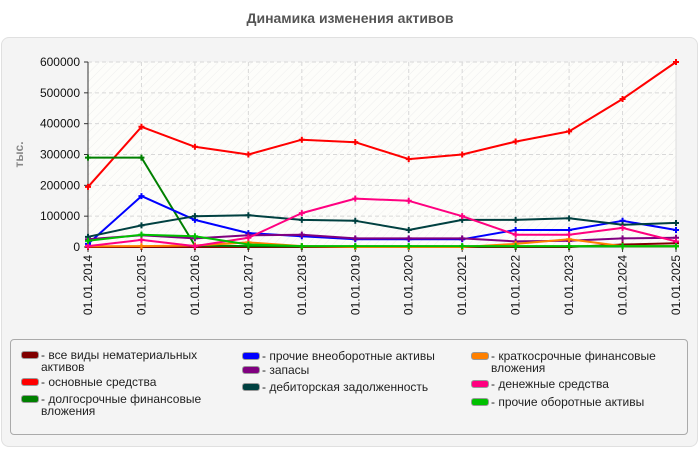 This screenshot has height=450, width=700. I want to click on legend-item: - основные средства, so click(111, 382).